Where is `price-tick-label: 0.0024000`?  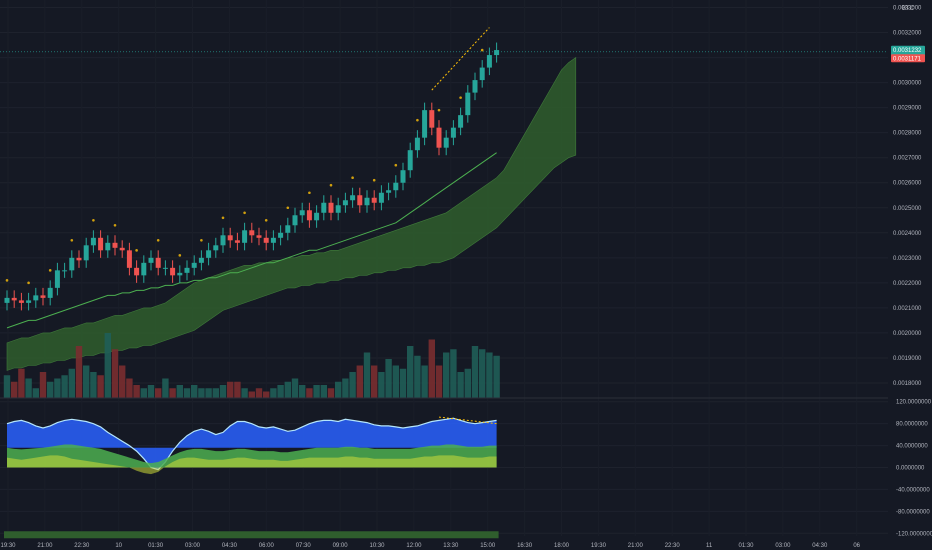 price-tick-label: 0.0024000 is located at coordinates (907, 234).